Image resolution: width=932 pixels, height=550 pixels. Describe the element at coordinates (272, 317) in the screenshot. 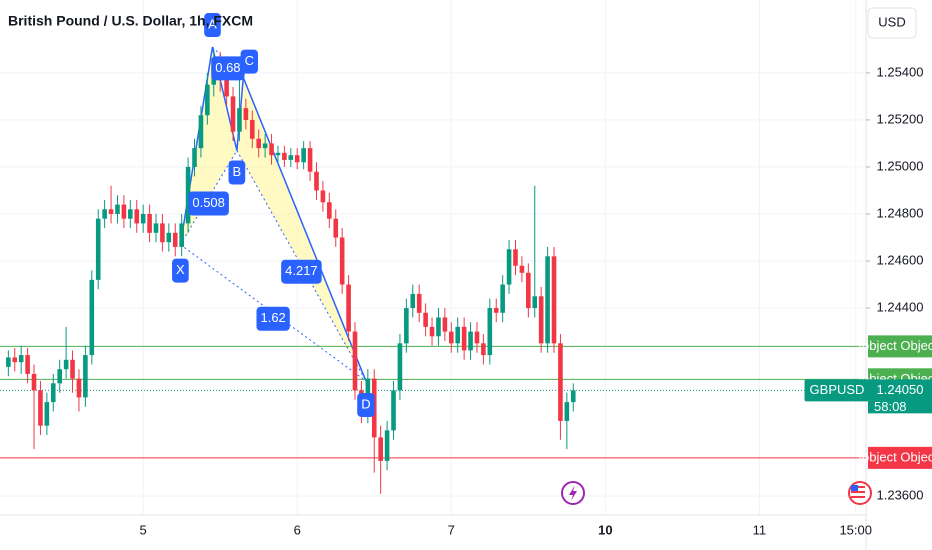

I see `pattern-ratio-label: 1.62` at that location.